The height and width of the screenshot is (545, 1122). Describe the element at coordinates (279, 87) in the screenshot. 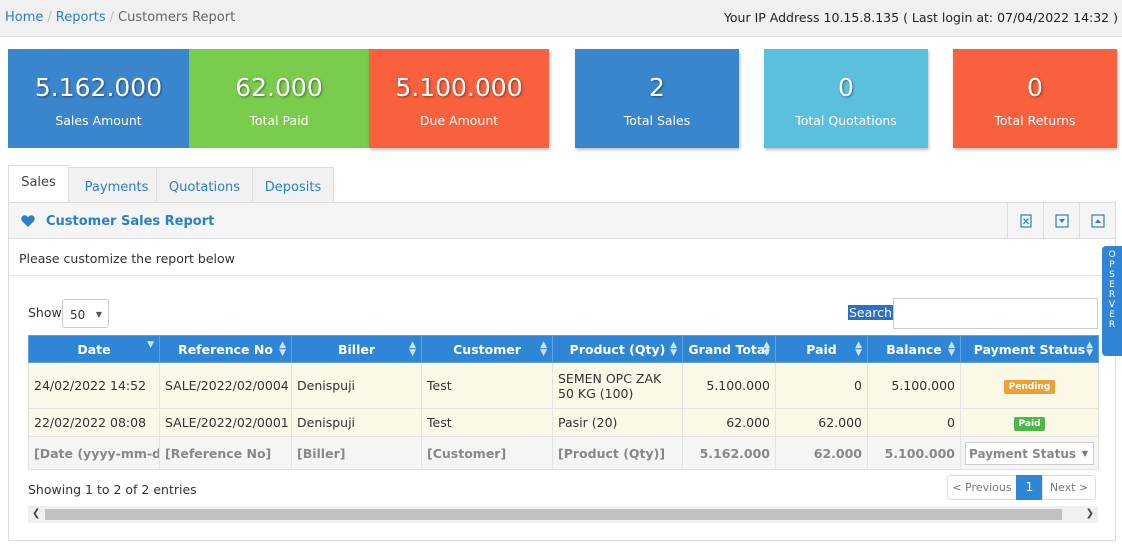

I see `stat-value: 62.000` at that location.